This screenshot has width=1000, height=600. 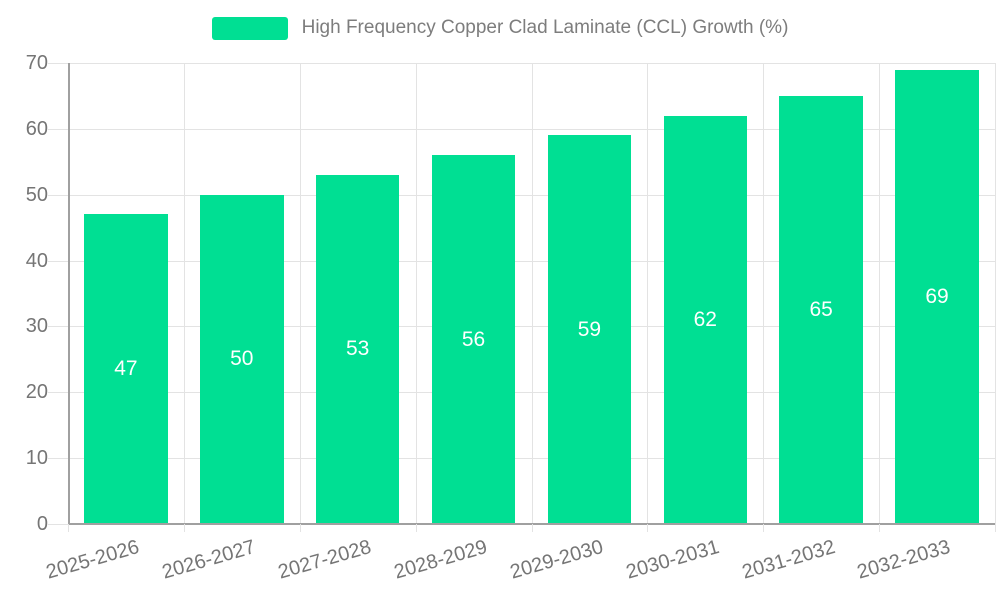 I want to click on x-tick-label: 2029-2030, so click(x=556, y=560).